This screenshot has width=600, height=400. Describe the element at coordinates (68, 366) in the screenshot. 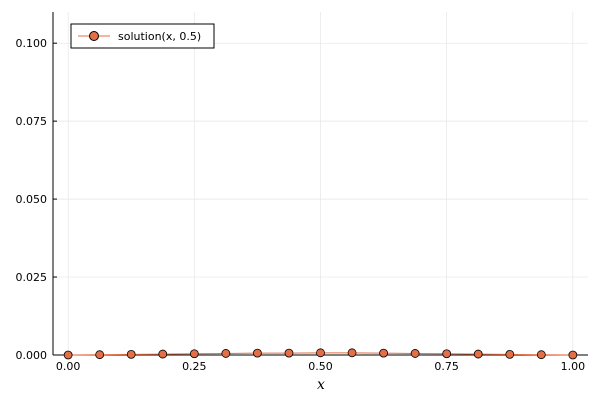

I see `x-tick-label: 0.00` at that location.